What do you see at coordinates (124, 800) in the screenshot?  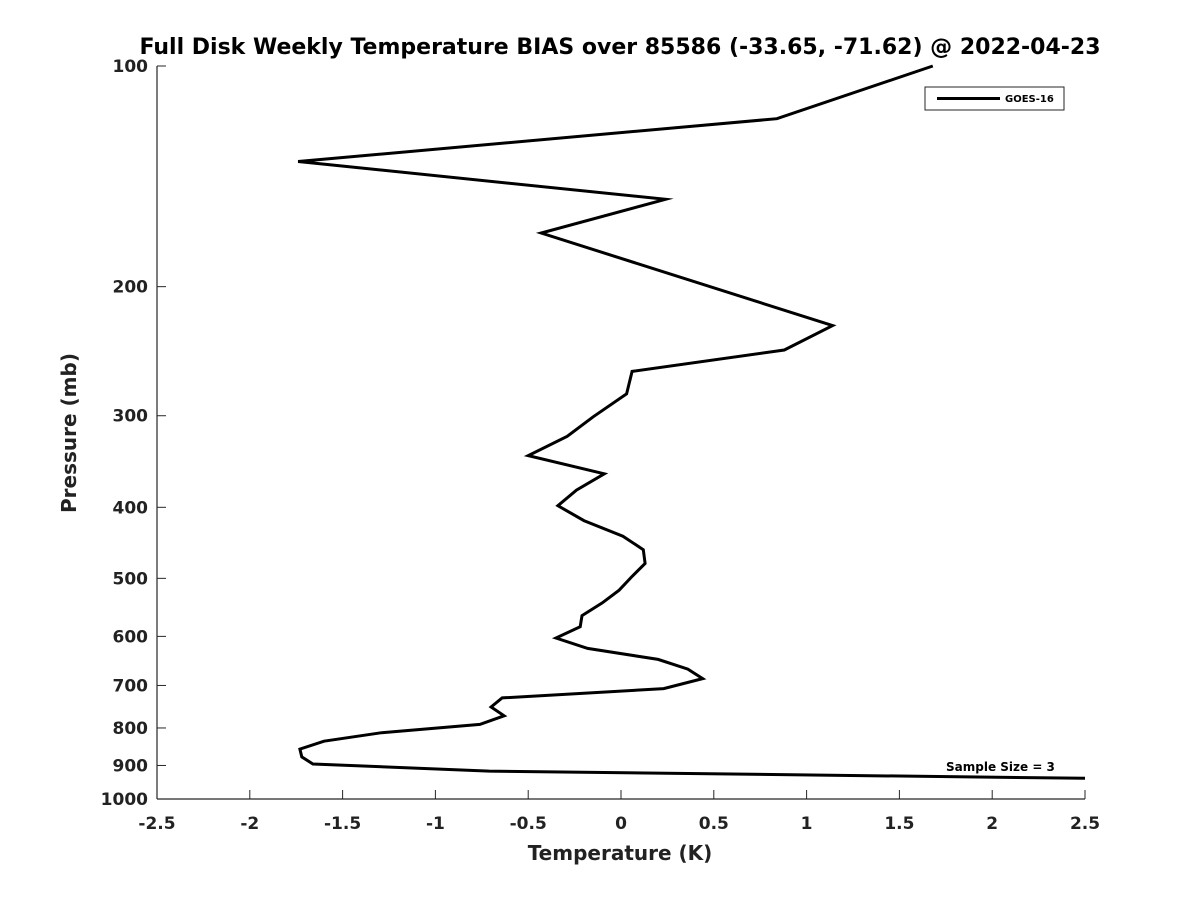 I see `y-tick-label: 1000` at bounding box center [124, 800].